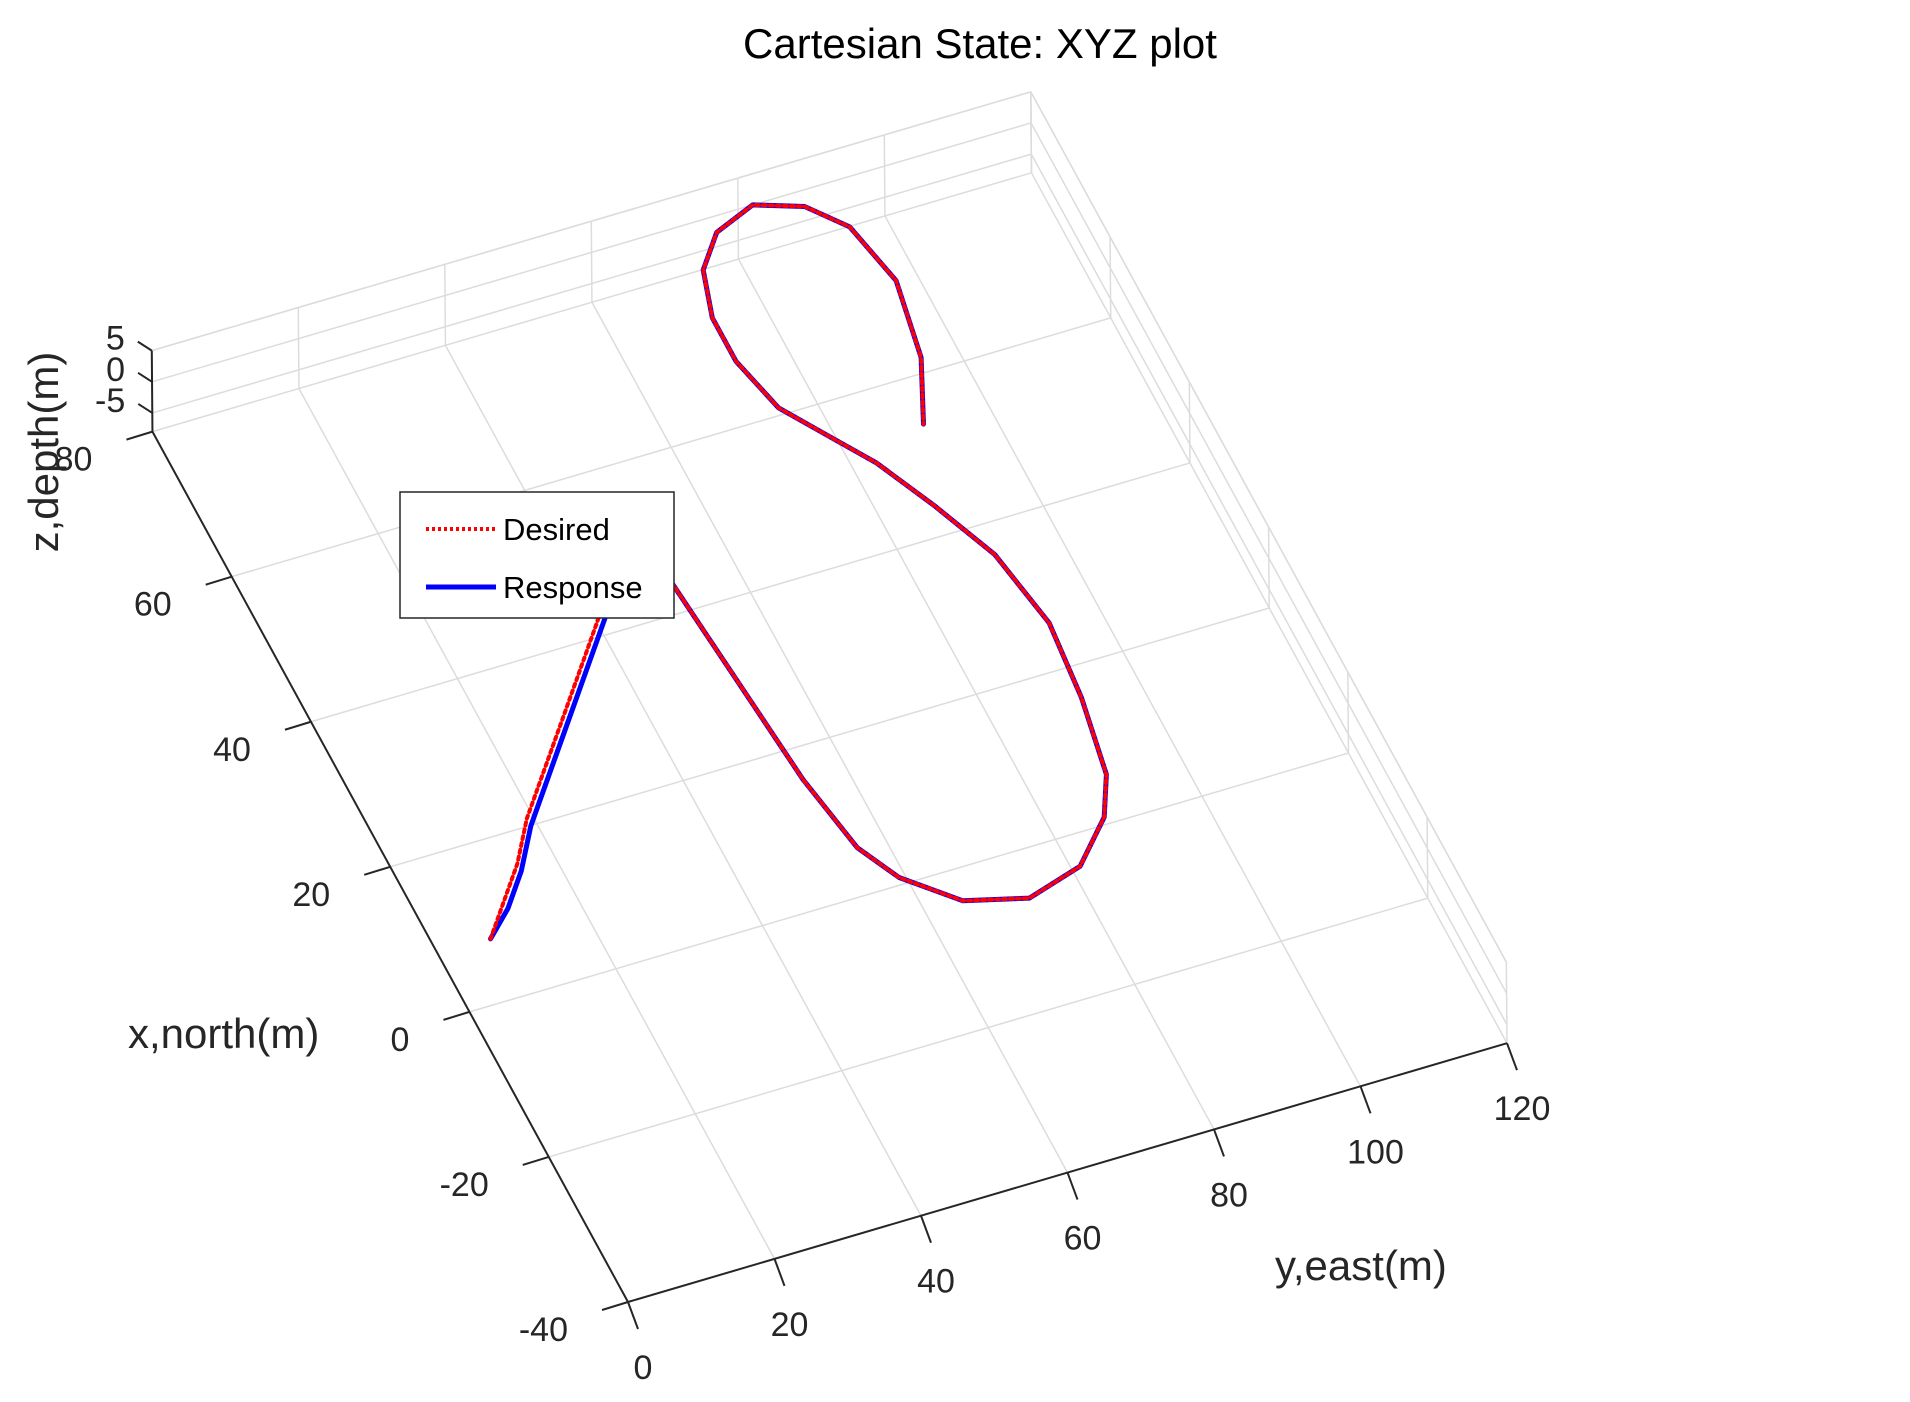  Describe the element at coordinates (1375, 1152) in the screenshot. I see `y-tick-label: 100` at that location.